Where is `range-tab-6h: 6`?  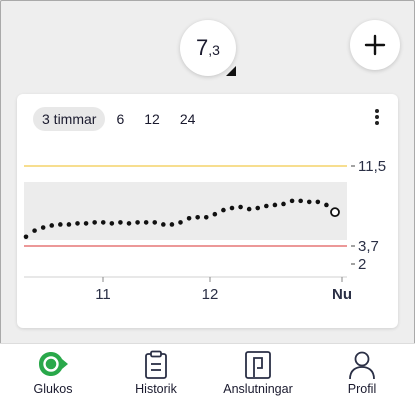 range-tab-6h: 6 is located at coordinates (120, 119).